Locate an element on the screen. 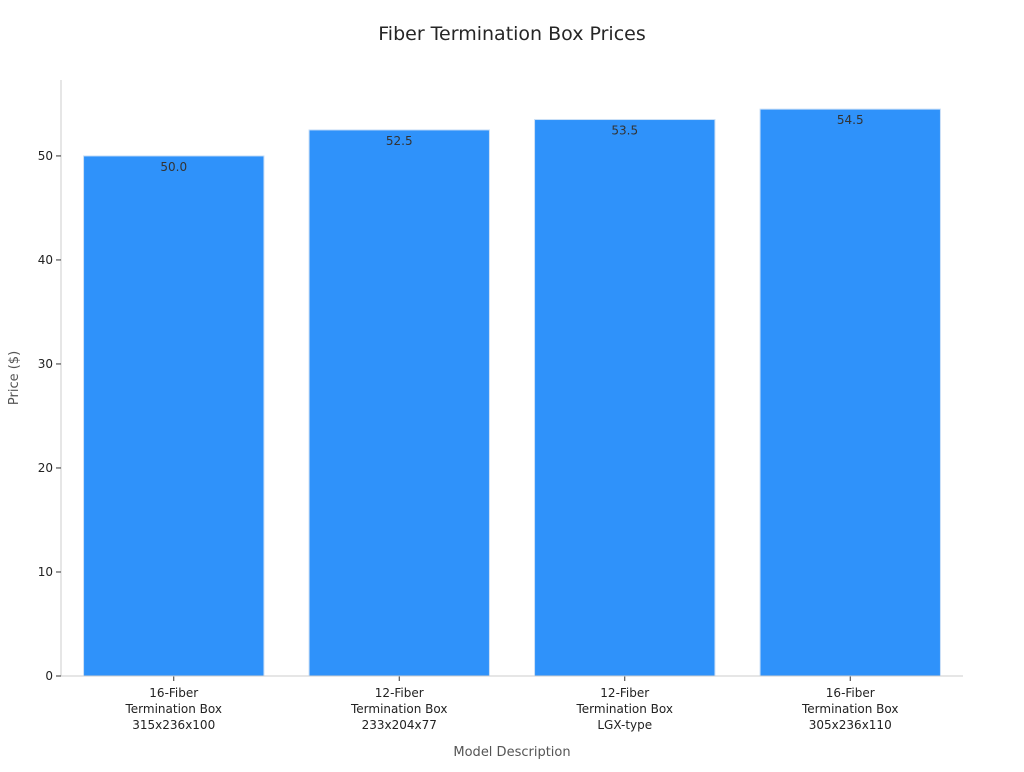 The image size is (1024, 772). y-tick-label: 30 is located at coordinates (45, 364).